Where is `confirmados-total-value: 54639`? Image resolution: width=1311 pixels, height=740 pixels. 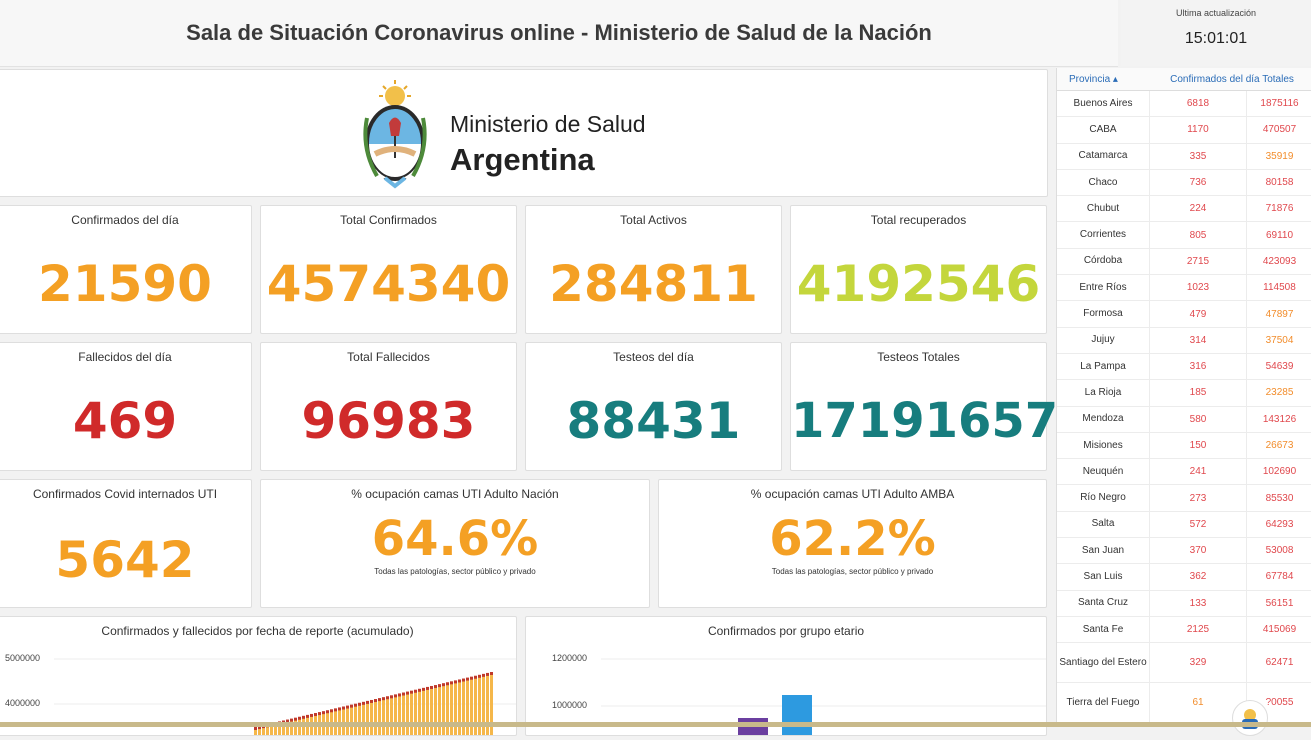
confirmados-total-value: 54639 is located at coordinates (1278, 366).